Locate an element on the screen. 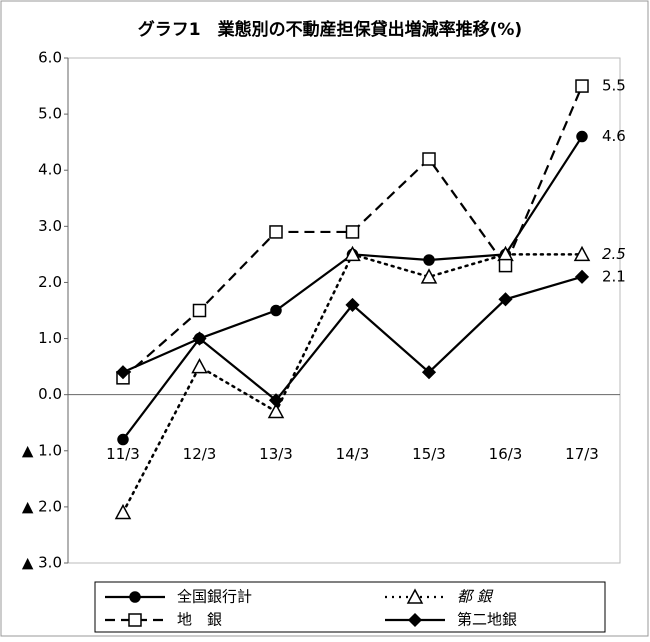 This screenshot has width=650, height=642. y-tick-label: 0.0 is located at coordinates (50, 394).